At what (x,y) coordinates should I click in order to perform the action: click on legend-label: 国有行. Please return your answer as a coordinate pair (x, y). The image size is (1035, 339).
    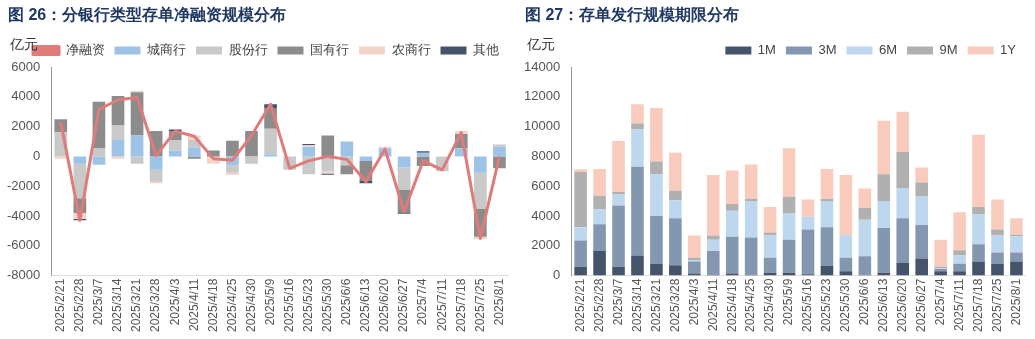
    Looking at the image, I should click on (329, 50).